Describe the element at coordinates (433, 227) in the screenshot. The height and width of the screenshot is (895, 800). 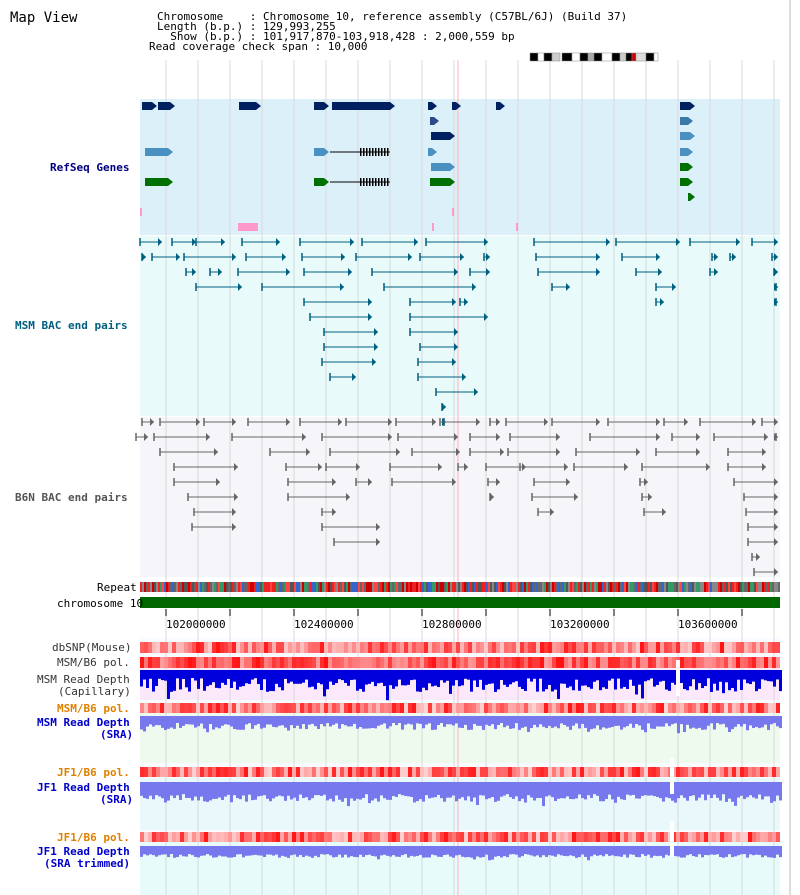
I see `refseq-pink` at that location.